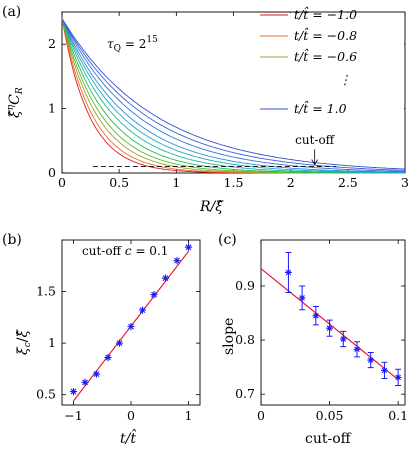 This screenshot has width=415, height=455. What do you see at coordinates (46, 394) in the screenshot?
I see `panel-b-ytick-label: 0.5` at bounding box center [46, 394].